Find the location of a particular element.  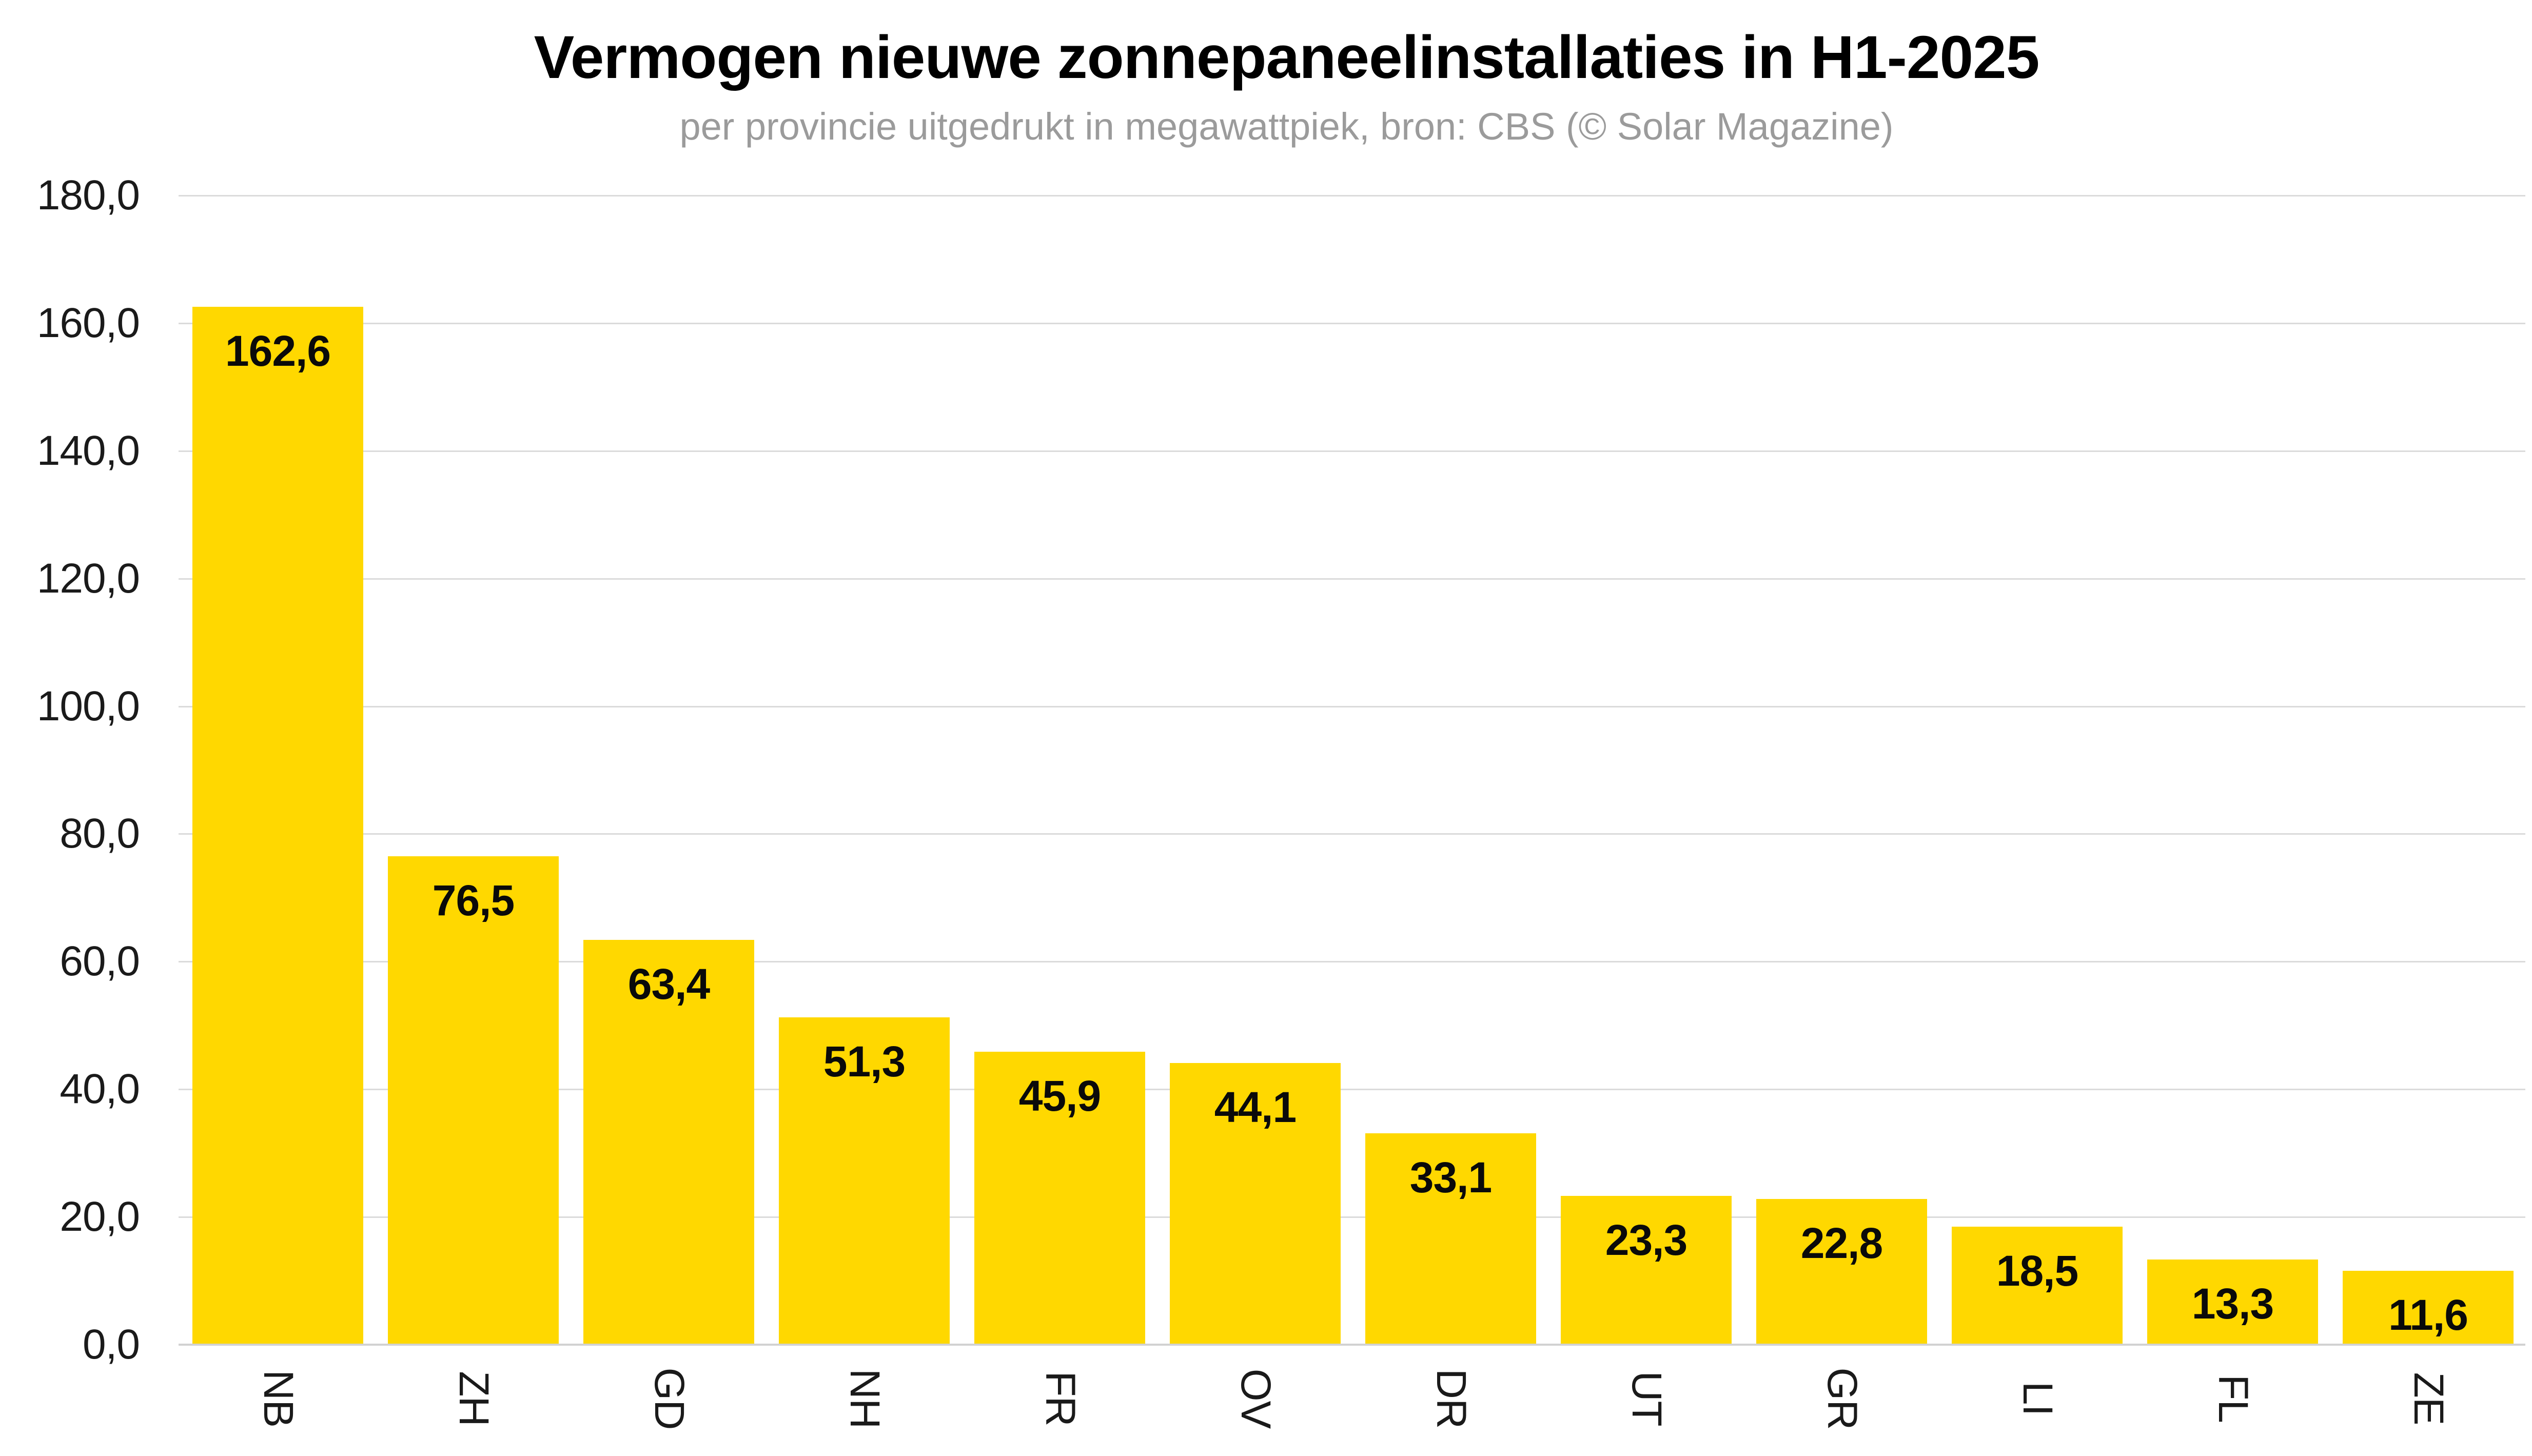

bar-value-label: 162,6 is located at coordinates (278, 351).